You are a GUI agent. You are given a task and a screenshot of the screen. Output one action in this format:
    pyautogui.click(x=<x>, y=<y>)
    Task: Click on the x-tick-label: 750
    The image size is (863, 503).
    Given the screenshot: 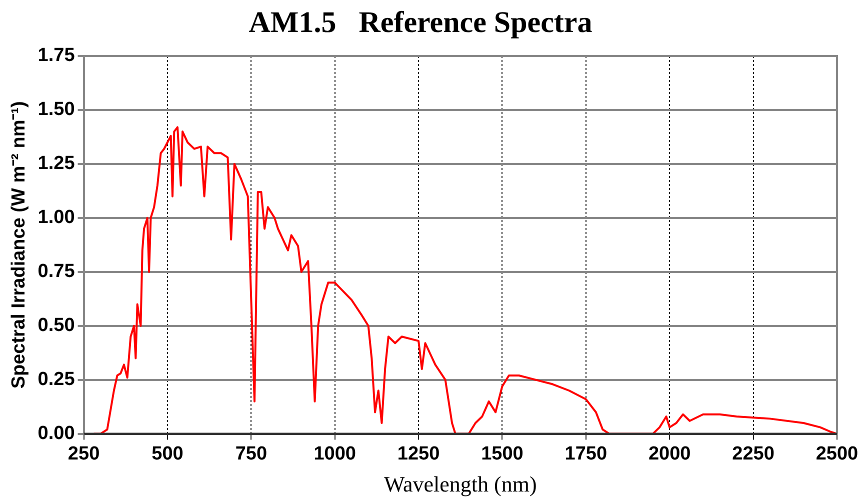 What is the action you would take?
    pyautogui.click(x=251, y=453)
    